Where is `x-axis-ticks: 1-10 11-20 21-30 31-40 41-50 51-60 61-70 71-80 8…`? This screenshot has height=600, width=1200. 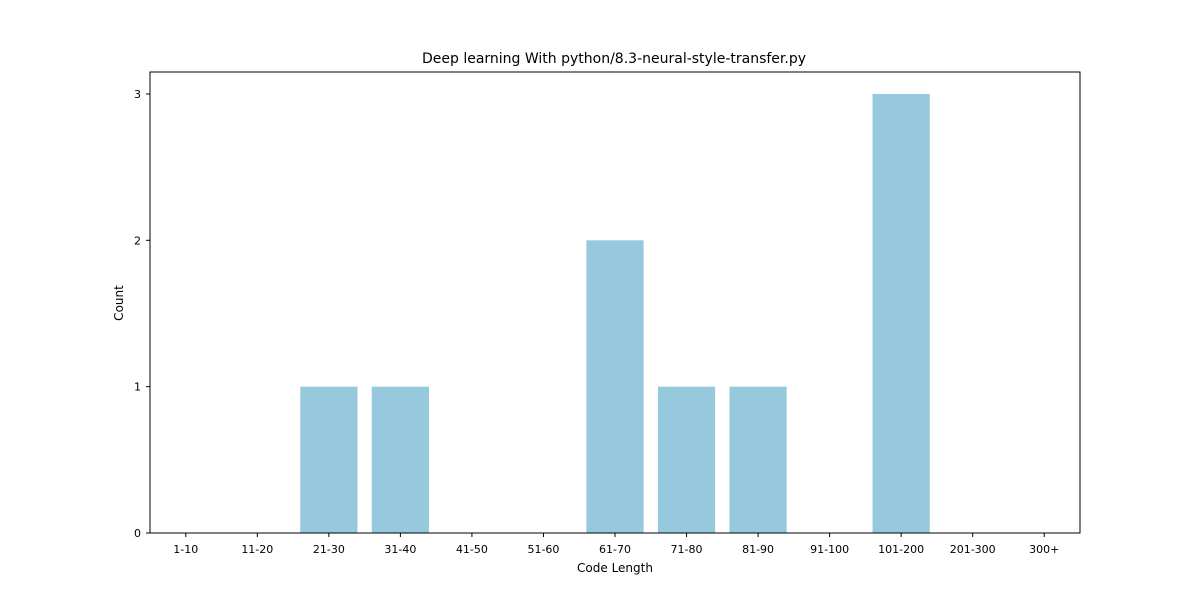 x-axis-ticks: 1-10 11-20 21-30 31-40 41-50 51-60 61-70 71-80 8… is located at coordinates (616, 544).